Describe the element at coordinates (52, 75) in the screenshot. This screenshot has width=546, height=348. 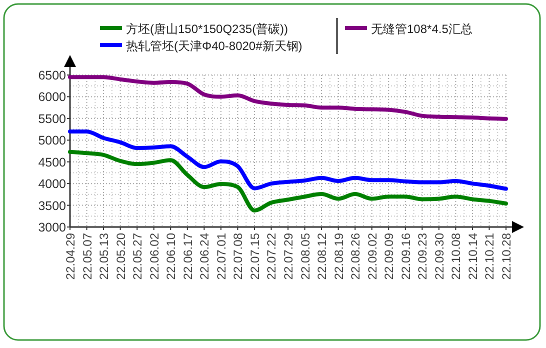
I see `y-tick-label: 6500` at that location.